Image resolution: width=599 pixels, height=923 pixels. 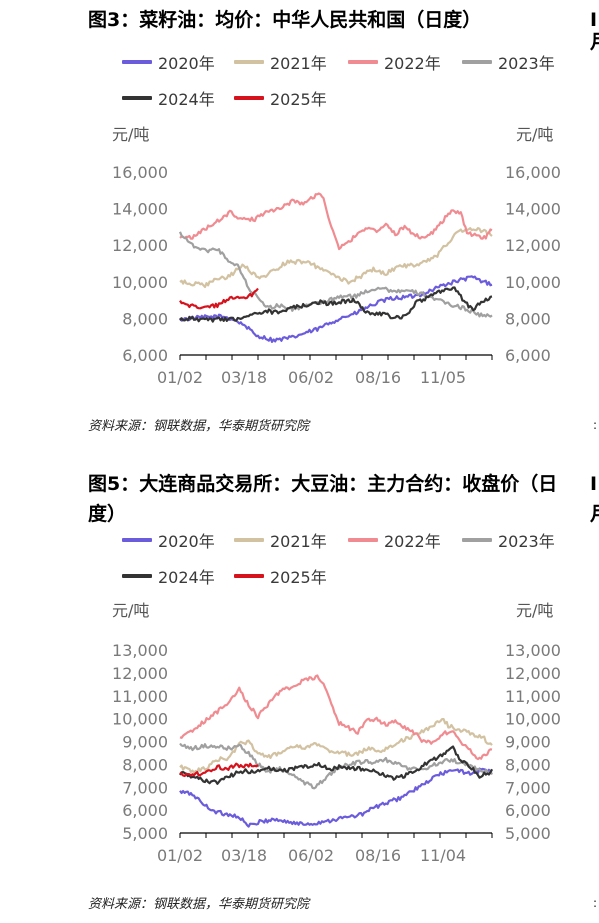 I want to click on y-tick-left: 9,000, so click(x=145, y=742).